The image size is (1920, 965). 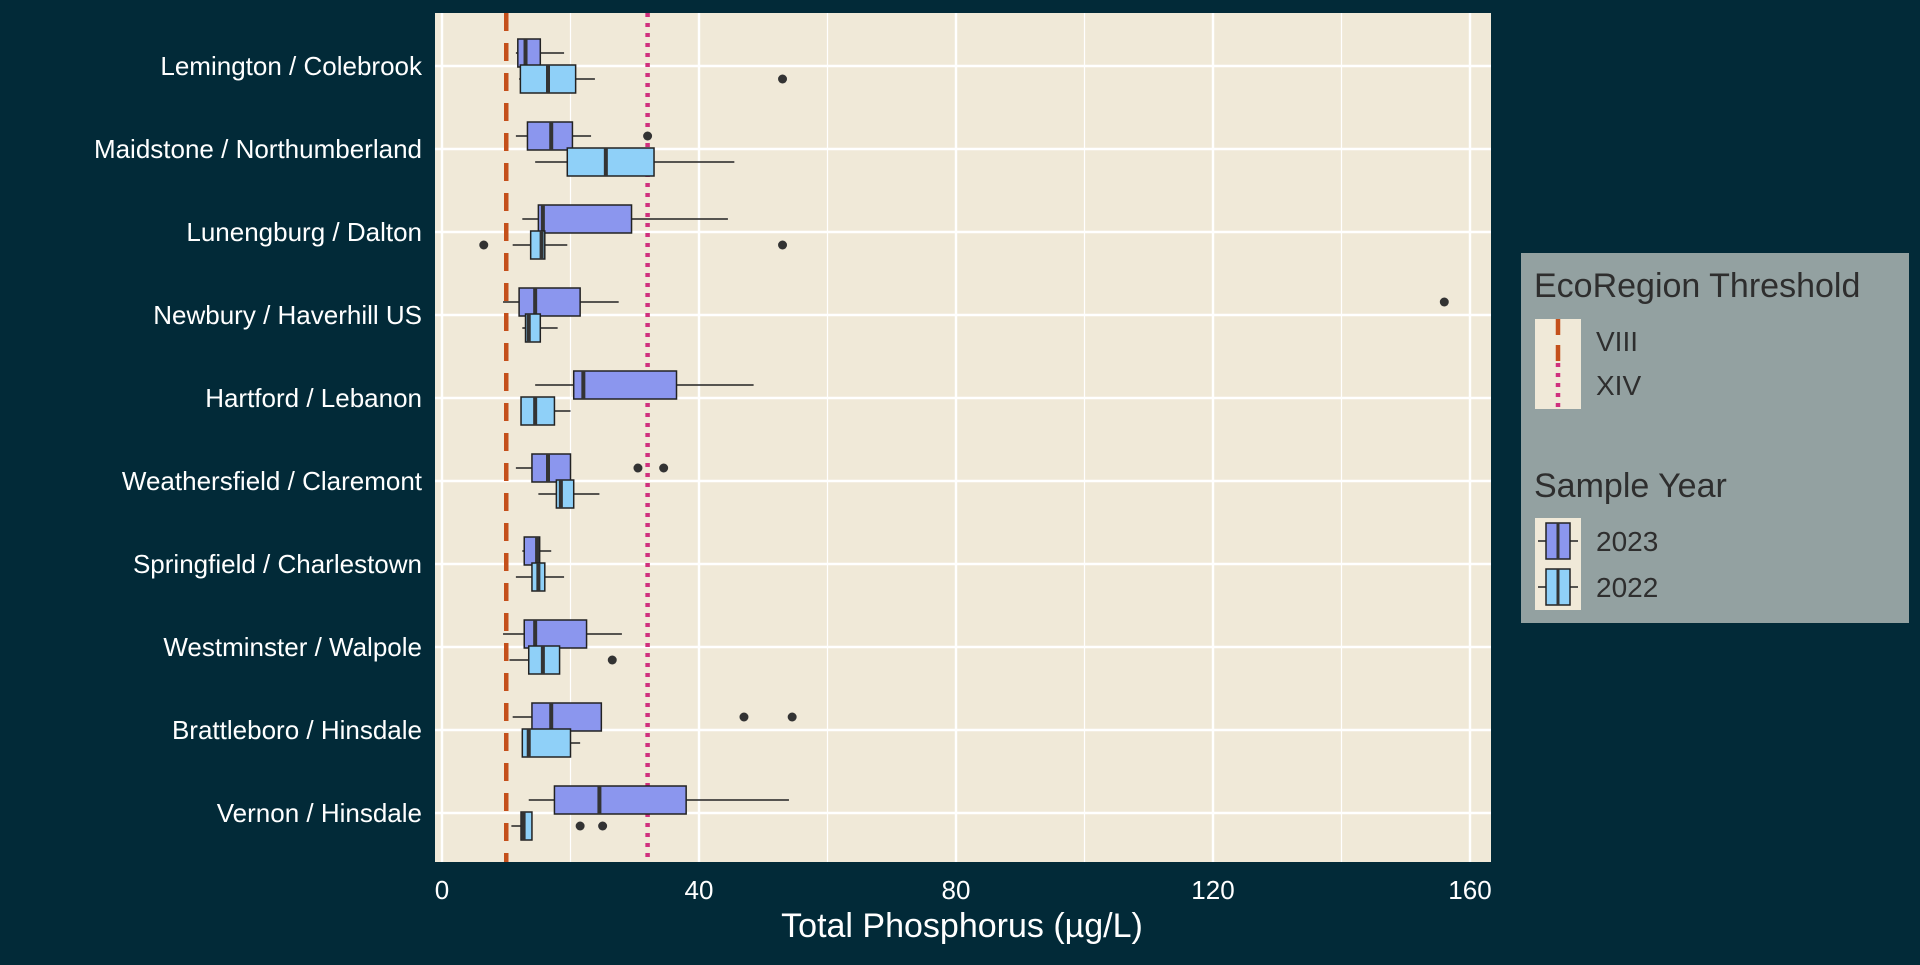 What do you see at coordinates (319, 813) in the screenshot?
I see `y-tick-label: Vernon / Hinsdale` at bounding box center [319, 813].